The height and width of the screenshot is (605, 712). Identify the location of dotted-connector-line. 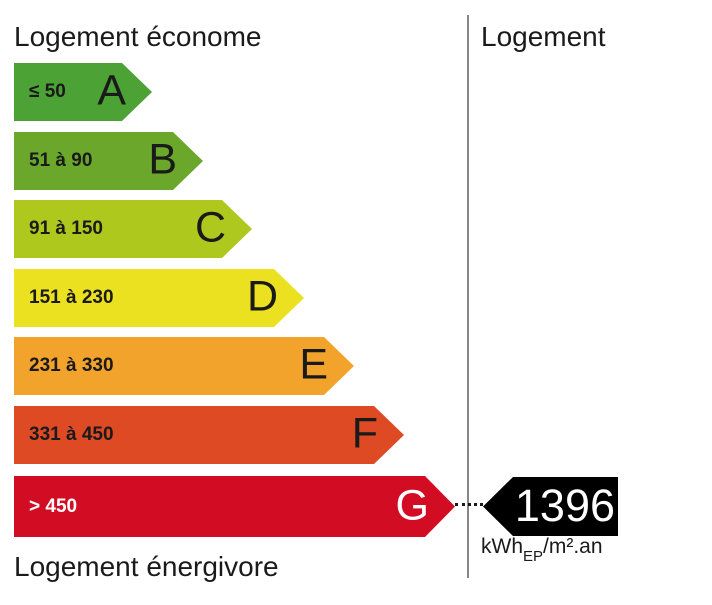
(469, 504).